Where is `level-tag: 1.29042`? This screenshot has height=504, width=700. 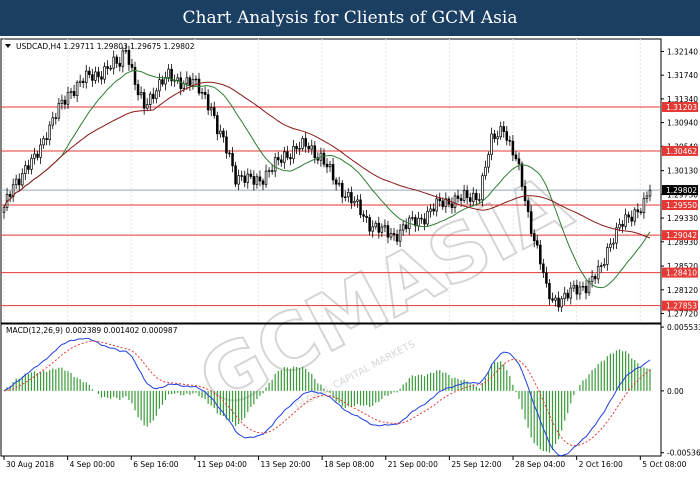
level-tag: 1.29042 is located at coordinates (680, 235).